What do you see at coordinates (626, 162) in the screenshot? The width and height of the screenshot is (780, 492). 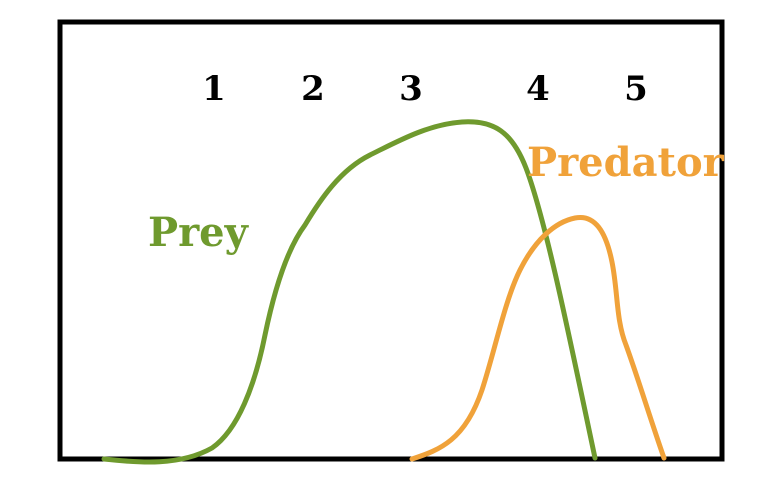 I see `predator-label: Predator` at bounding box center [626, 162].